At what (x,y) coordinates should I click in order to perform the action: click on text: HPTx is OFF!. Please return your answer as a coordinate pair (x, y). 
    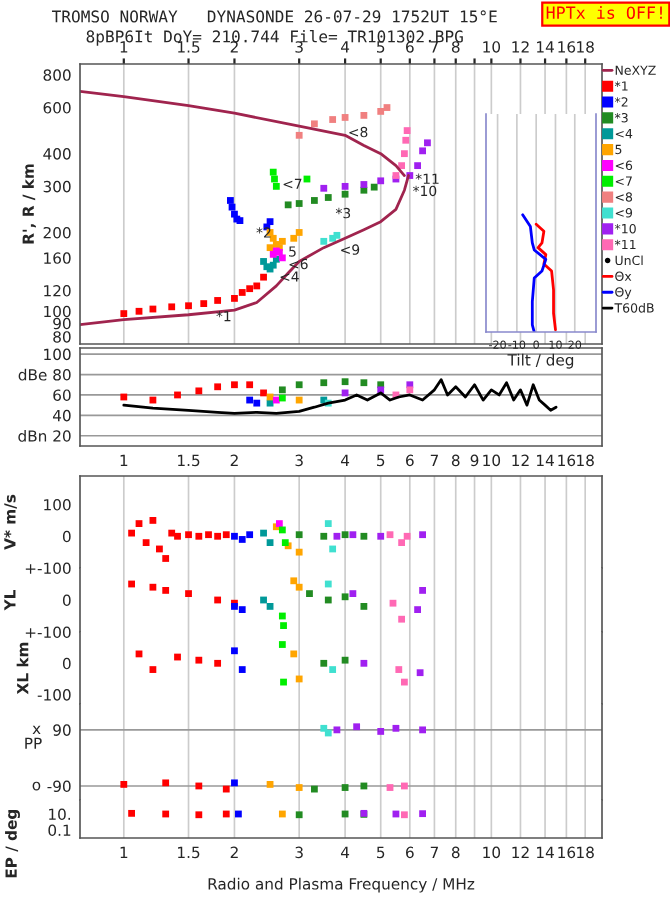
    Looking at the image, I should click on (604, 12).